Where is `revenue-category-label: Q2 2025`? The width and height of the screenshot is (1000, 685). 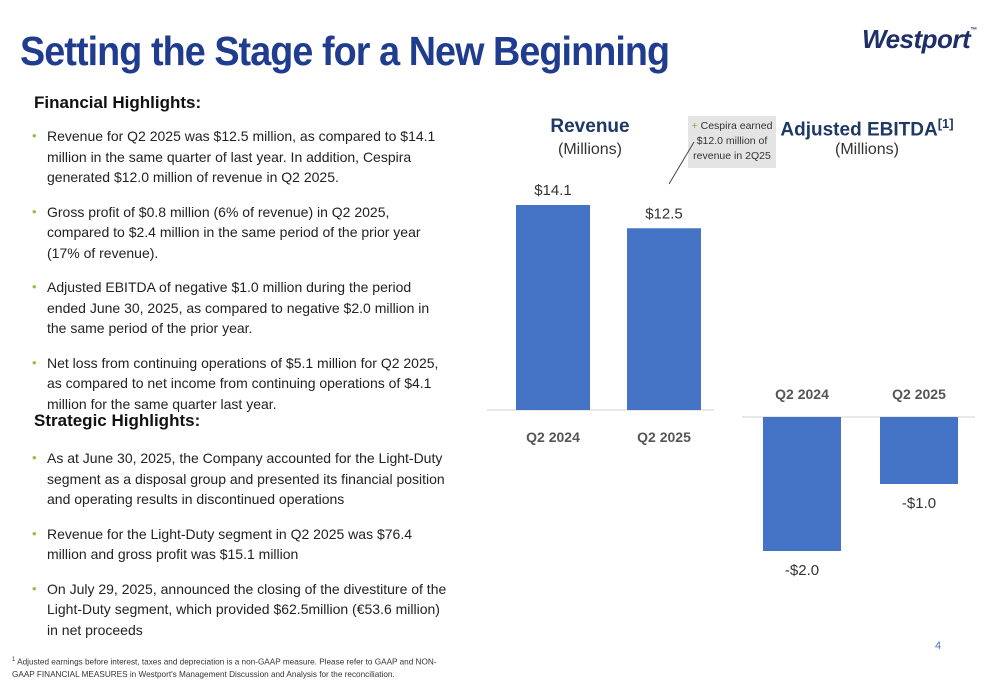 revenue-category-label: Q2 2025 is located at coordinates (664, 437).